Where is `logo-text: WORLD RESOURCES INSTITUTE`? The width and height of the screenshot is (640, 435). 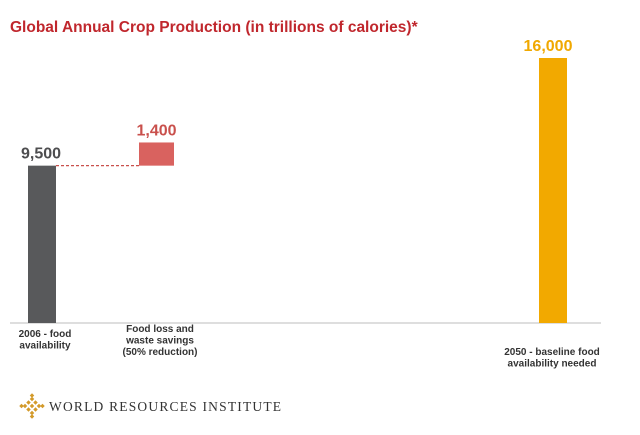
logo-text: WORLD RESOURCES INSTITUTE is located at coordinates (165, 406).